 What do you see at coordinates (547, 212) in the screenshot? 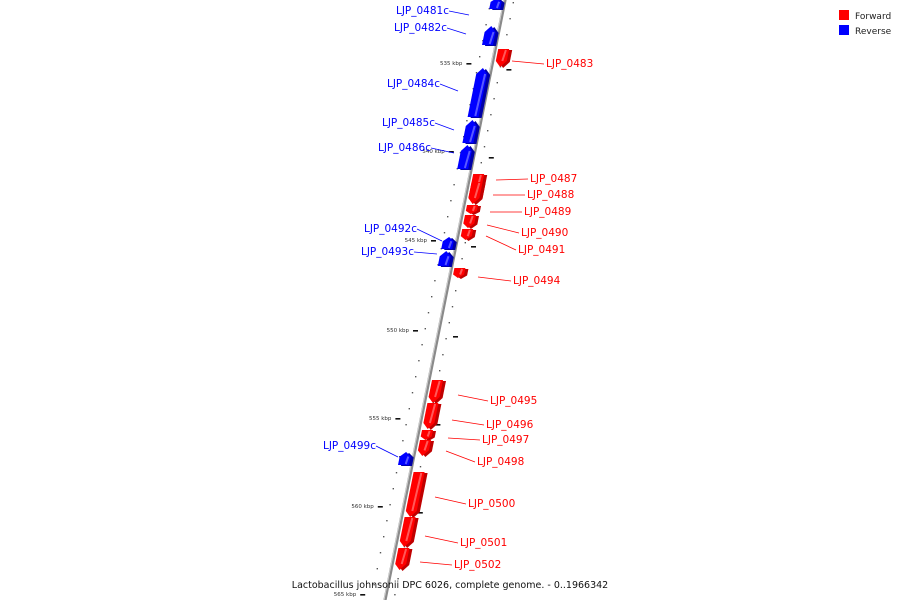
I see `gene-label: LJP_0489` at bounding box center [547, 212].